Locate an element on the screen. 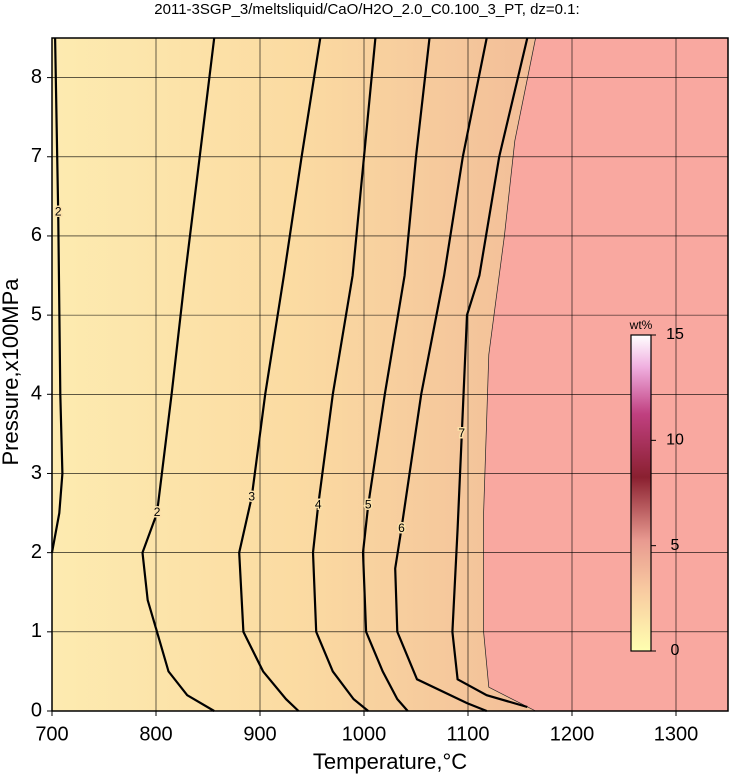 The image size is (734, 781). y-tick-label: 6 is located at coordinates (36, 235).